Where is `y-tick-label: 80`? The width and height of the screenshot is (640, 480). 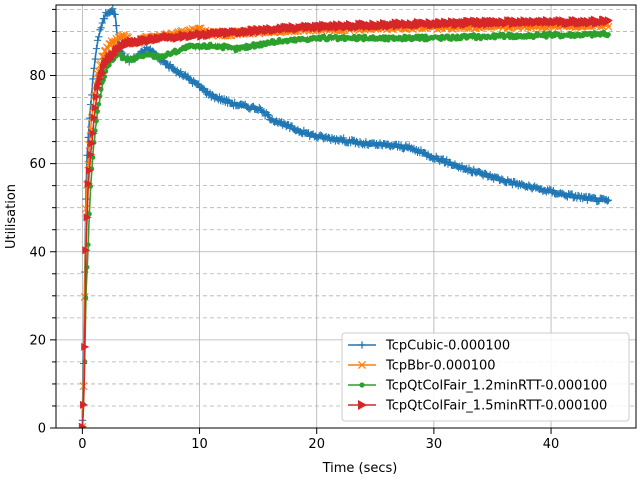 y-tick-label: 80 is located at coordinates (37, 76).